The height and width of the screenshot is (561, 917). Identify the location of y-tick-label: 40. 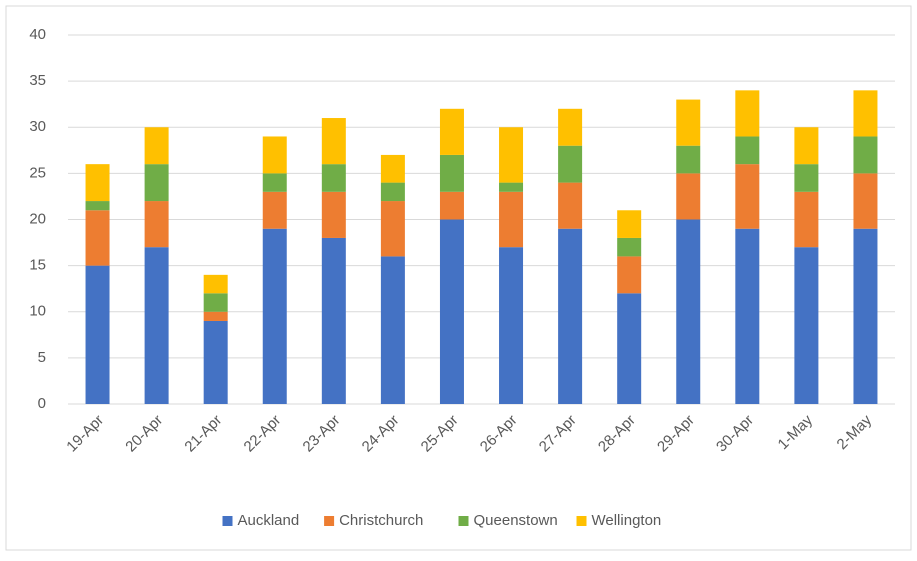
(37, 34).